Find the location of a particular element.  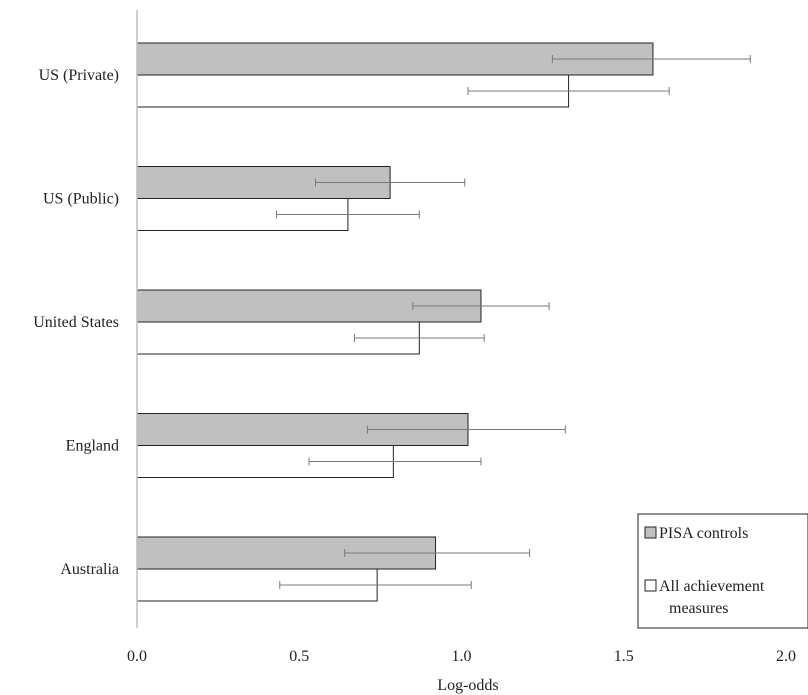

x-tick-label: 1.5 is located at coordinates (624, 656).